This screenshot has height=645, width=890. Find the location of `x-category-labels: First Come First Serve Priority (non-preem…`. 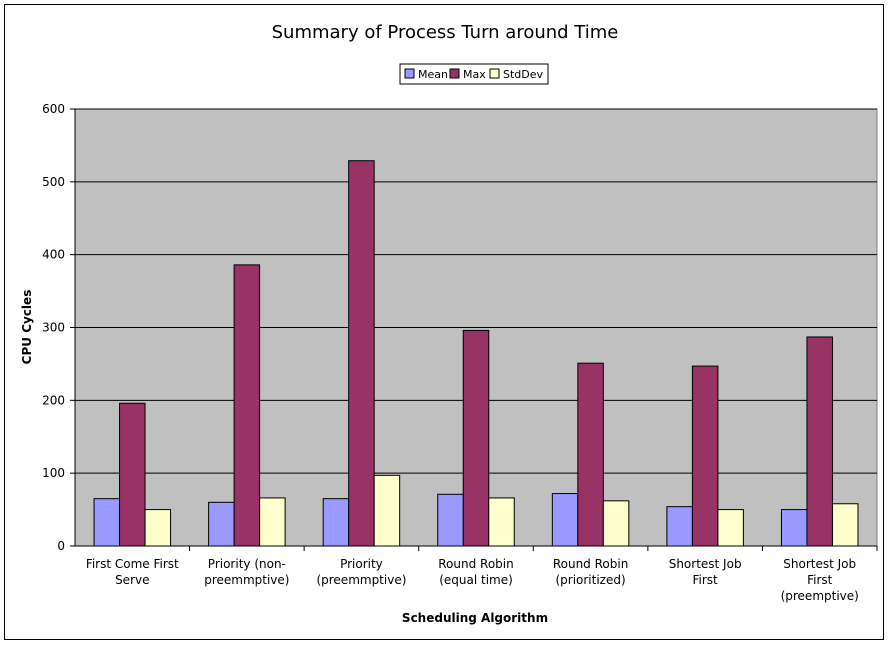

x-category-labels: First Come First Serve Priority (non-preem… is located at coordinates (472, 580).